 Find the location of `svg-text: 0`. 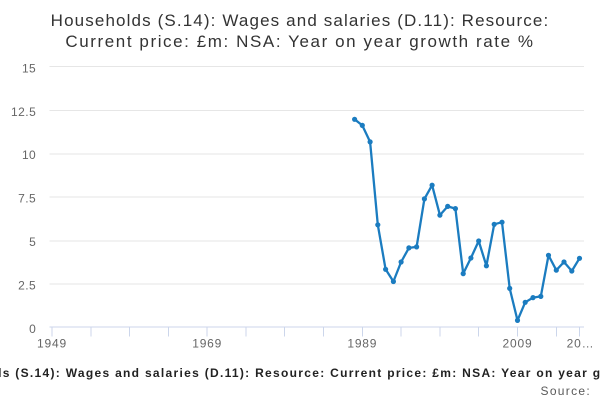

svg-text: 0 is located at coordinates (32, 329).